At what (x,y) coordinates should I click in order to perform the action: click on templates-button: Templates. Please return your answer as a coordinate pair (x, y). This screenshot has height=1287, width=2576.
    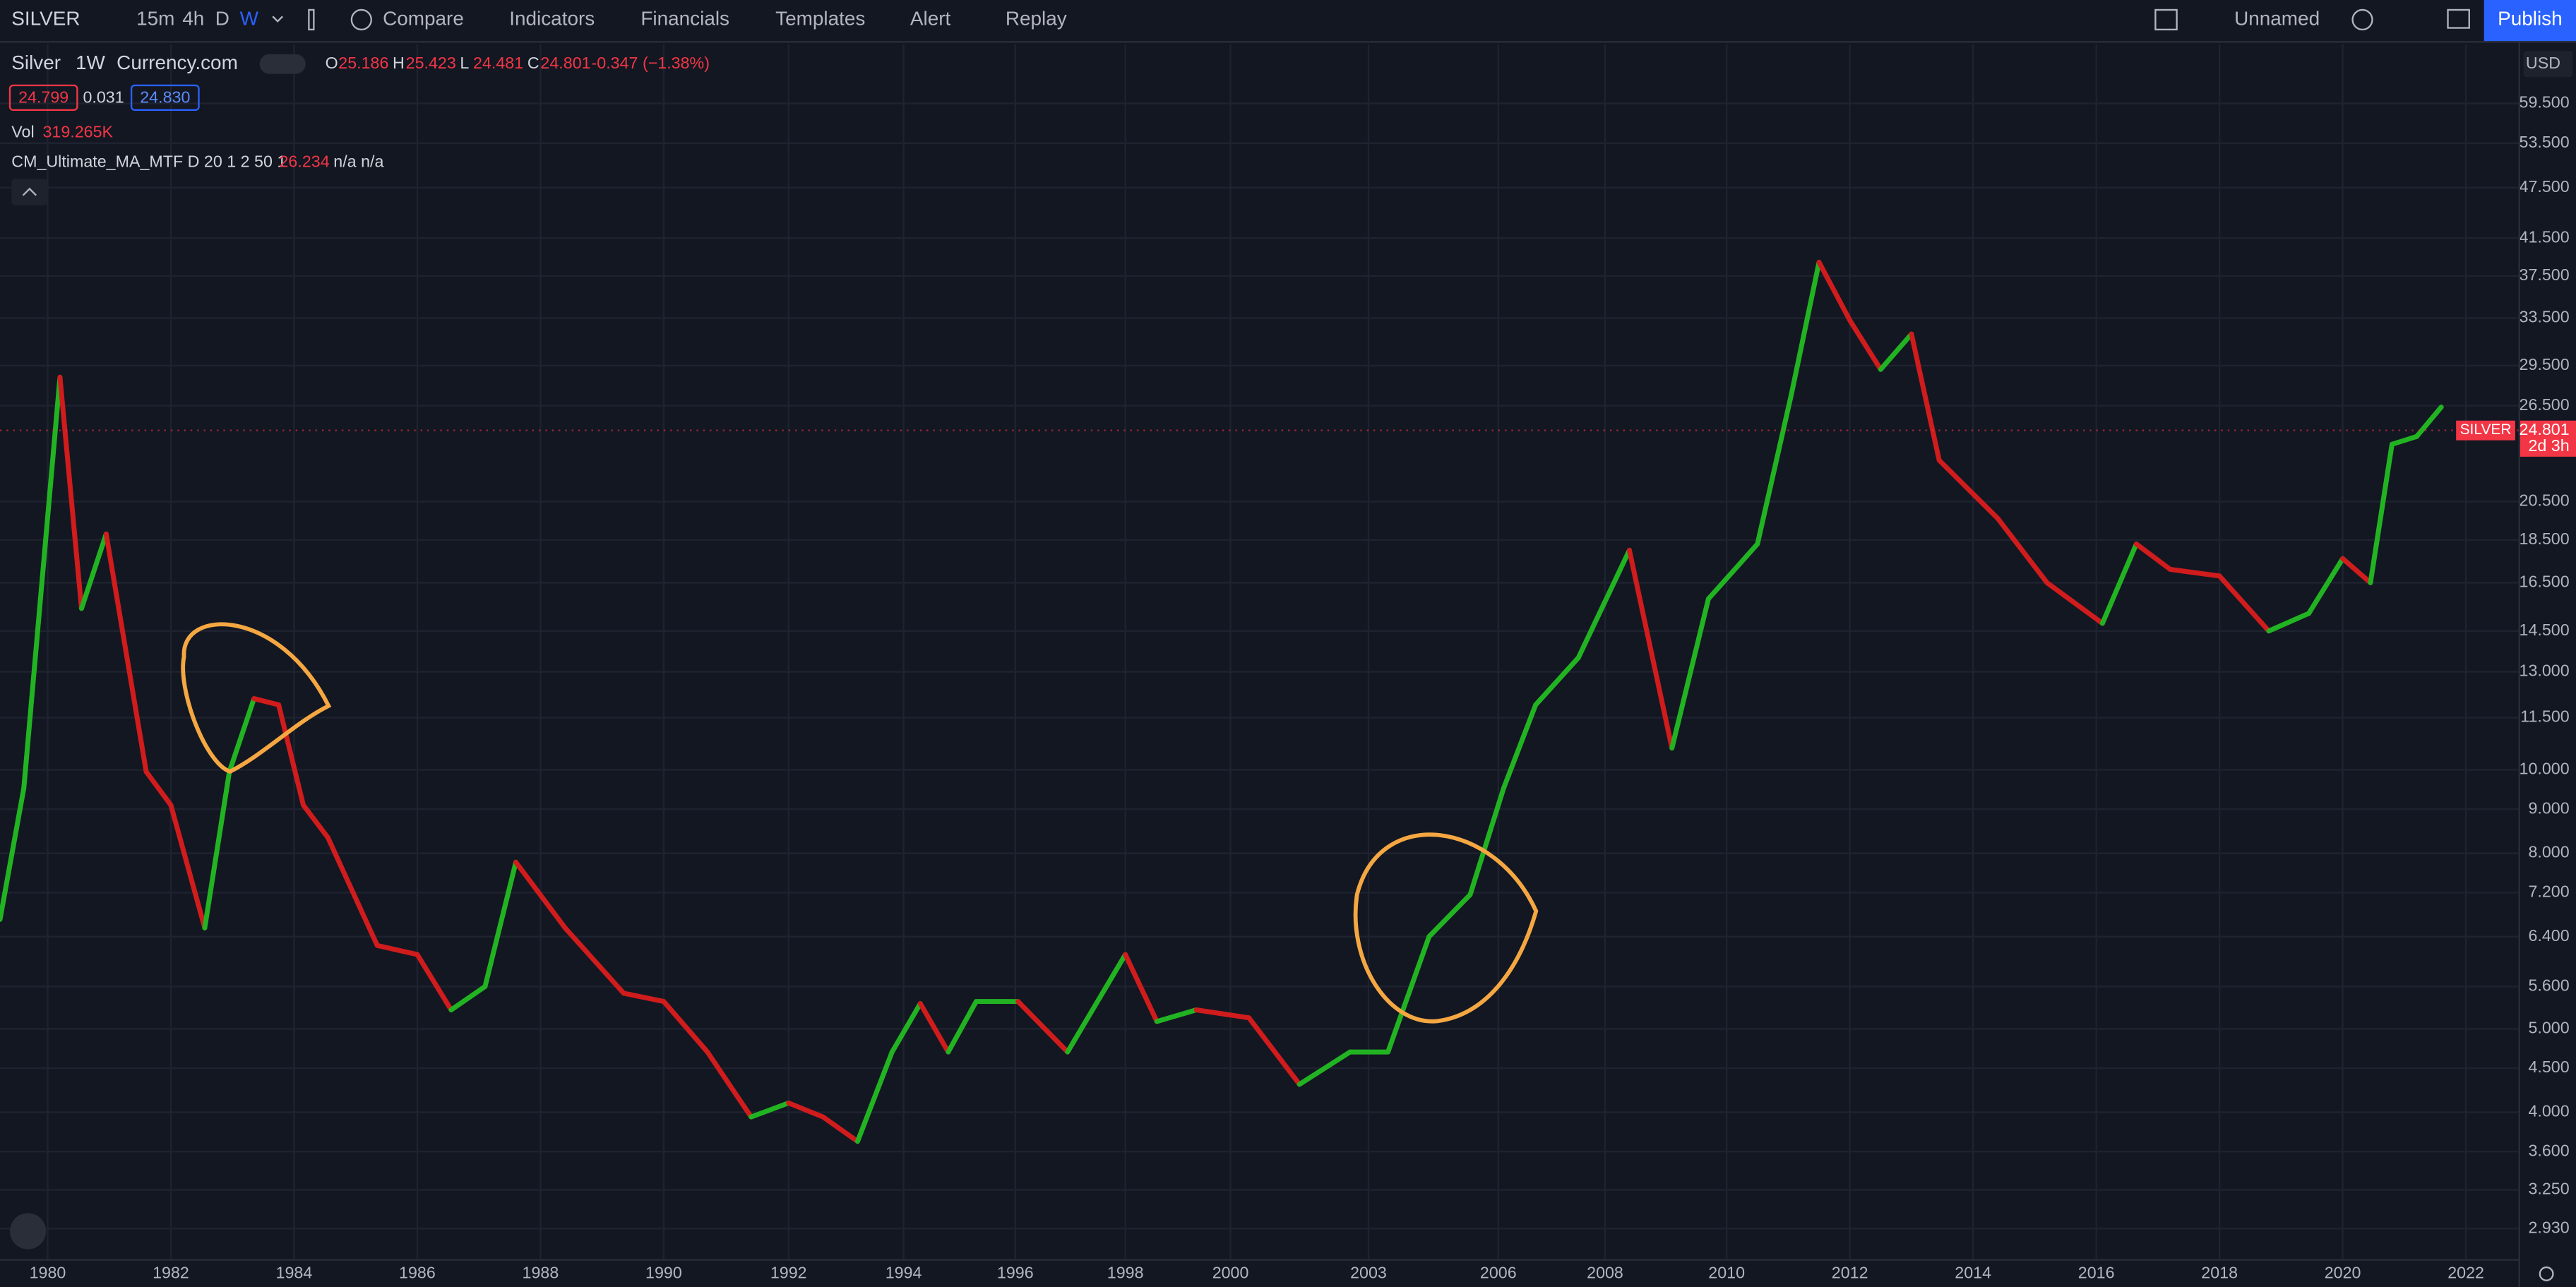
    Looking at the image, I should click on (820, 18).